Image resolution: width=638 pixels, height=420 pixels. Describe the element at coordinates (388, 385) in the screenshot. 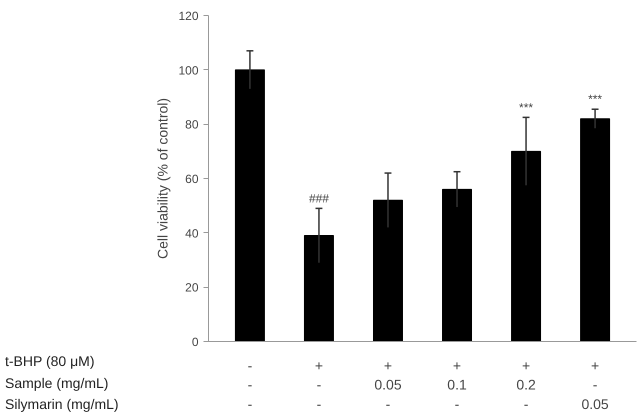

I see `x-tick-label: + 0.05 -` at that location.